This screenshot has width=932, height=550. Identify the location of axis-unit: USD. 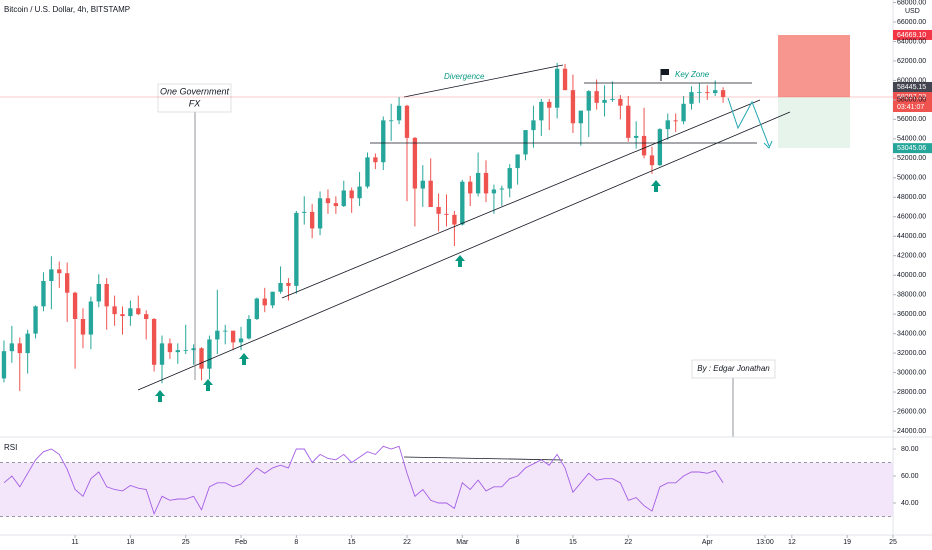
(912, 11).